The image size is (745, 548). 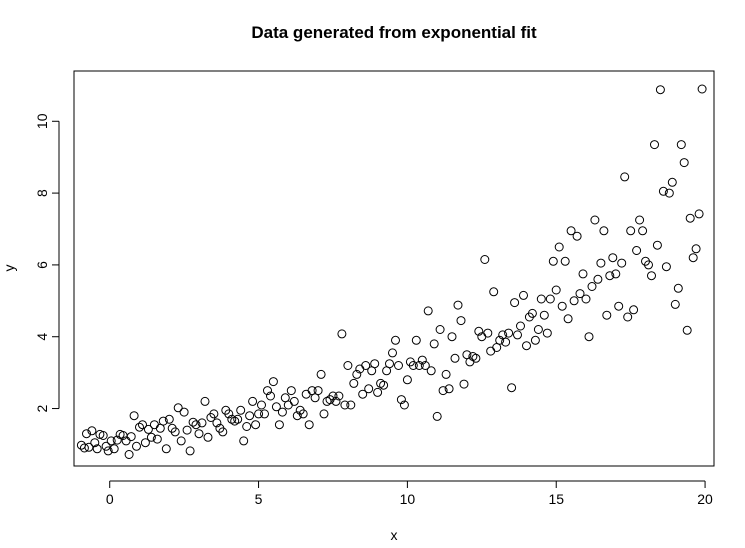 I want to click on y-tick-label: 10, so click(x=42, y=121).